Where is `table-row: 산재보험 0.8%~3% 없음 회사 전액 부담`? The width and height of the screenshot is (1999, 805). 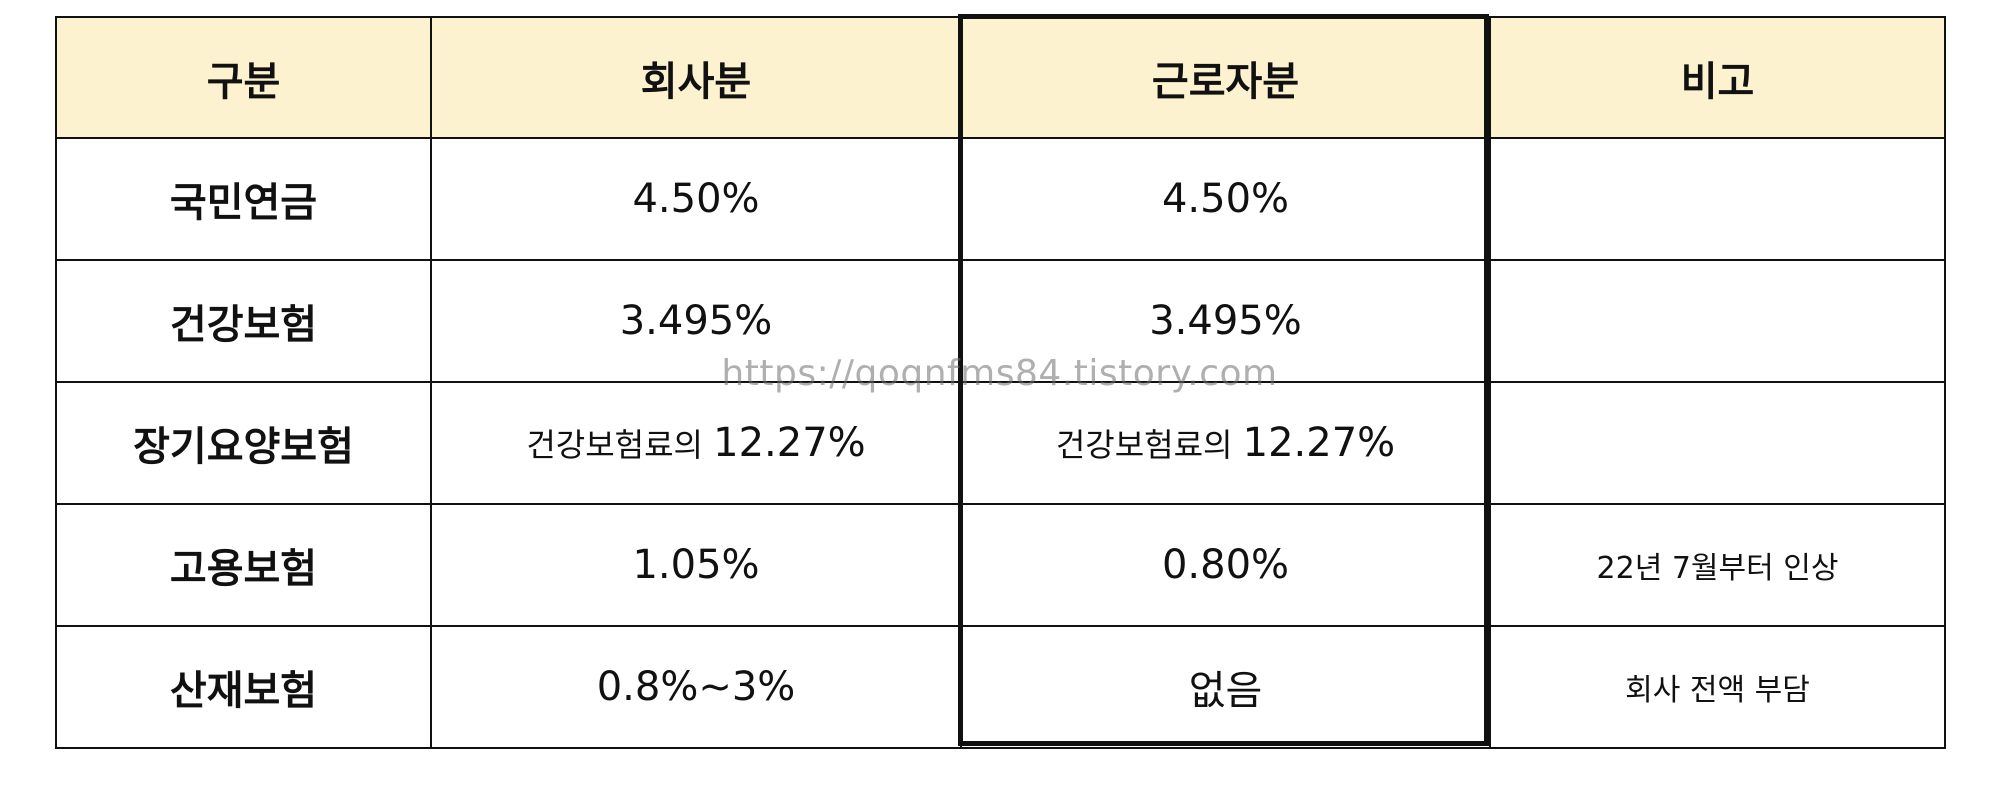 table-row: 산재보험 0.8%~3% 없음 회사 전액 부담 is located at coordinates (1000, 687).